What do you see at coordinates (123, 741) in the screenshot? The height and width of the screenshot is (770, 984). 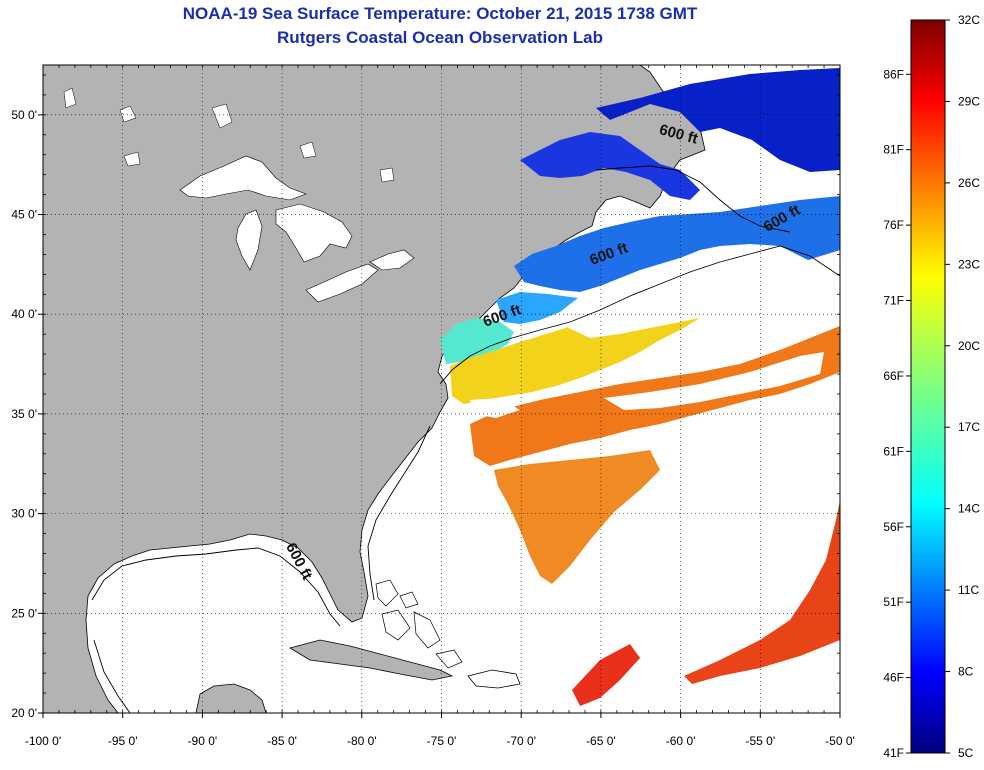 I see `x-tick-label: -95 0'` at bounding box center [123, 741].